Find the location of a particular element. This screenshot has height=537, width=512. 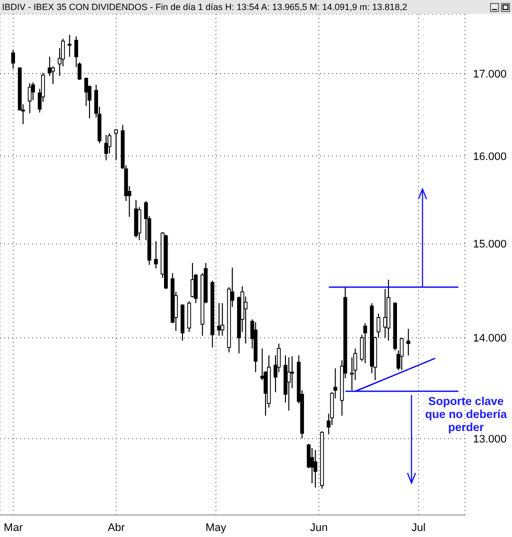

y-tick-label: 15.000 is located at coordinates (490, 244).